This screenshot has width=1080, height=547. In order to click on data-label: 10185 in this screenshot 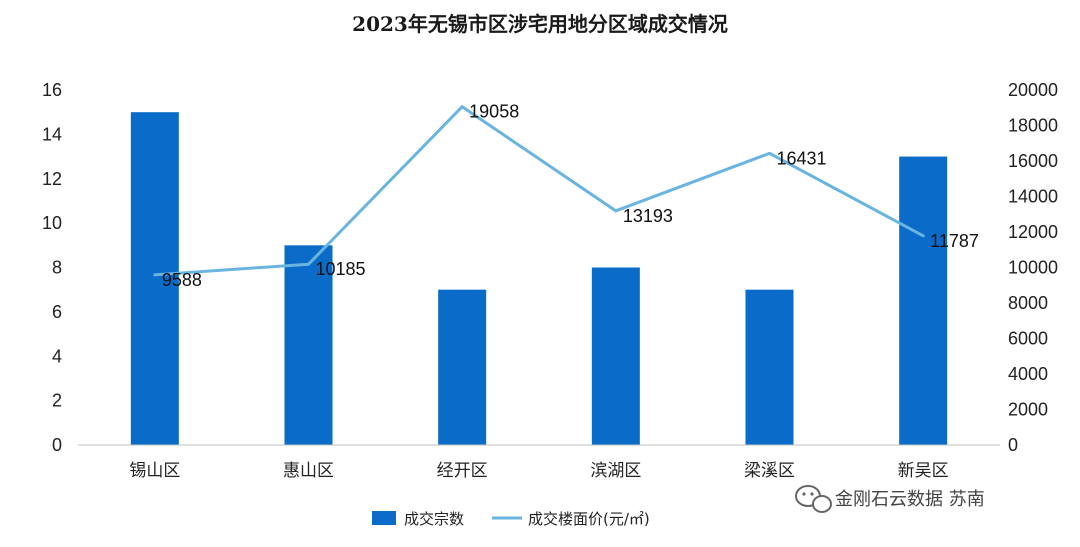, I will do `click(341, 269)`.